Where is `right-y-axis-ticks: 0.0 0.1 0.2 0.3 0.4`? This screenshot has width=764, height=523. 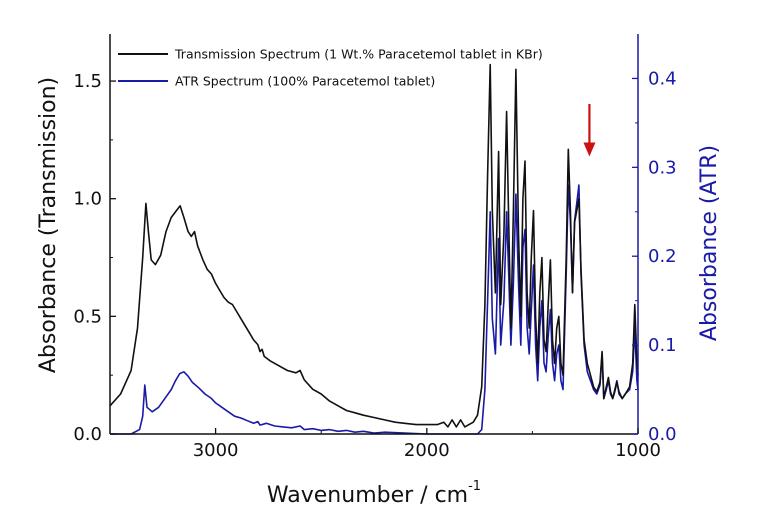
right-y-axis-ticks: 0.0 0.1 0.2 0.3 0.4 is located at coordinates (654, 256).